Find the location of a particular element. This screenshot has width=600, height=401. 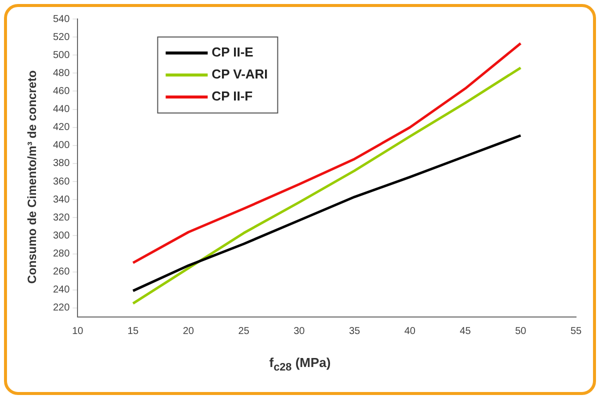

legend-label: CP II-F is located at coordinates (232, 96).